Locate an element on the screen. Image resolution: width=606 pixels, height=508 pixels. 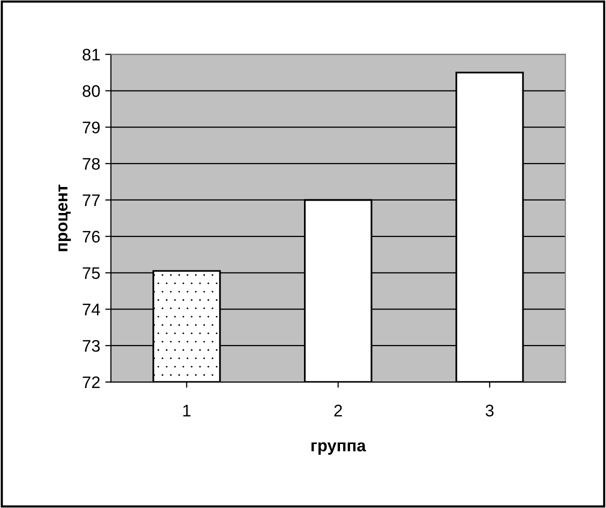
y-tick-label: 79 is located at coordinates (91, 128).